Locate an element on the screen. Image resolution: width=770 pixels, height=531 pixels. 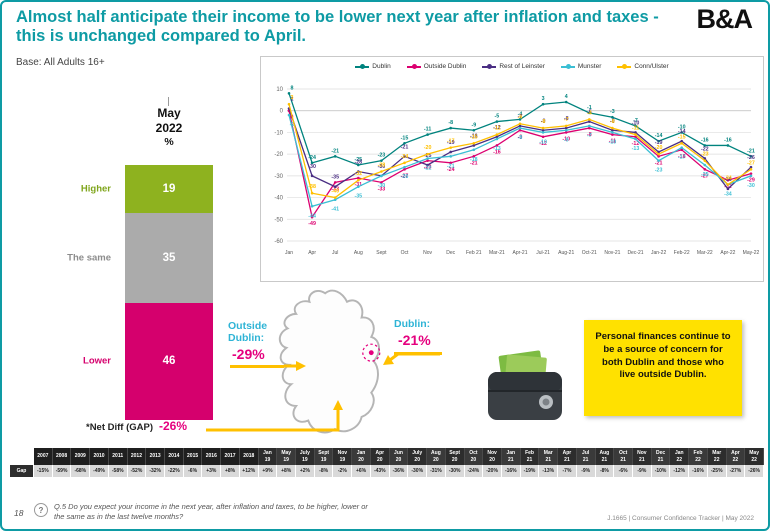
gap-value-cell: -30% is located at coordinates (455, 471).